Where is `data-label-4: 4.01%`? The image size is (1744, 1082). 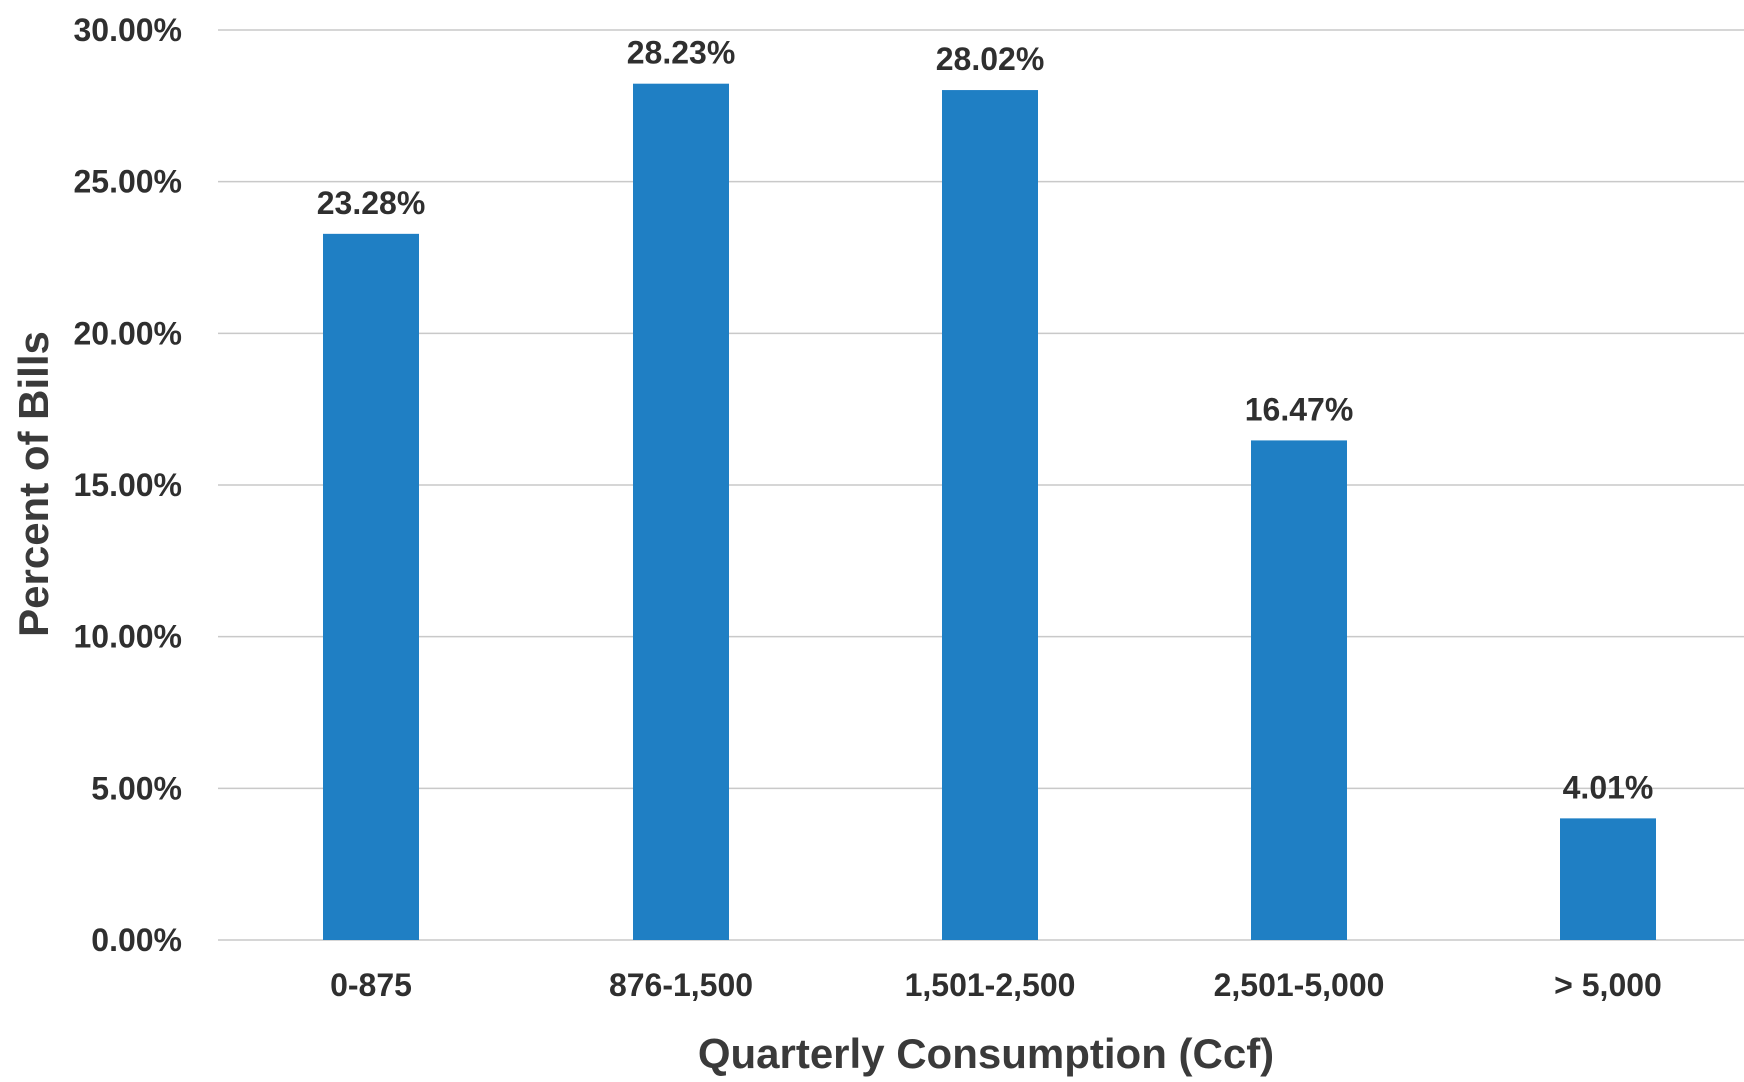 data-label-4: 4.01% is located at coordinates (1608, 787).